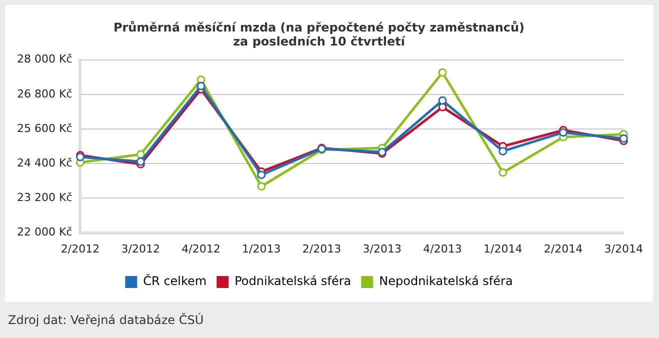  What do you see at coordinates (44, 197) in the screenshot?
I see `y-tick-label: 23 200 Kč` at bounding box center [44, 197].